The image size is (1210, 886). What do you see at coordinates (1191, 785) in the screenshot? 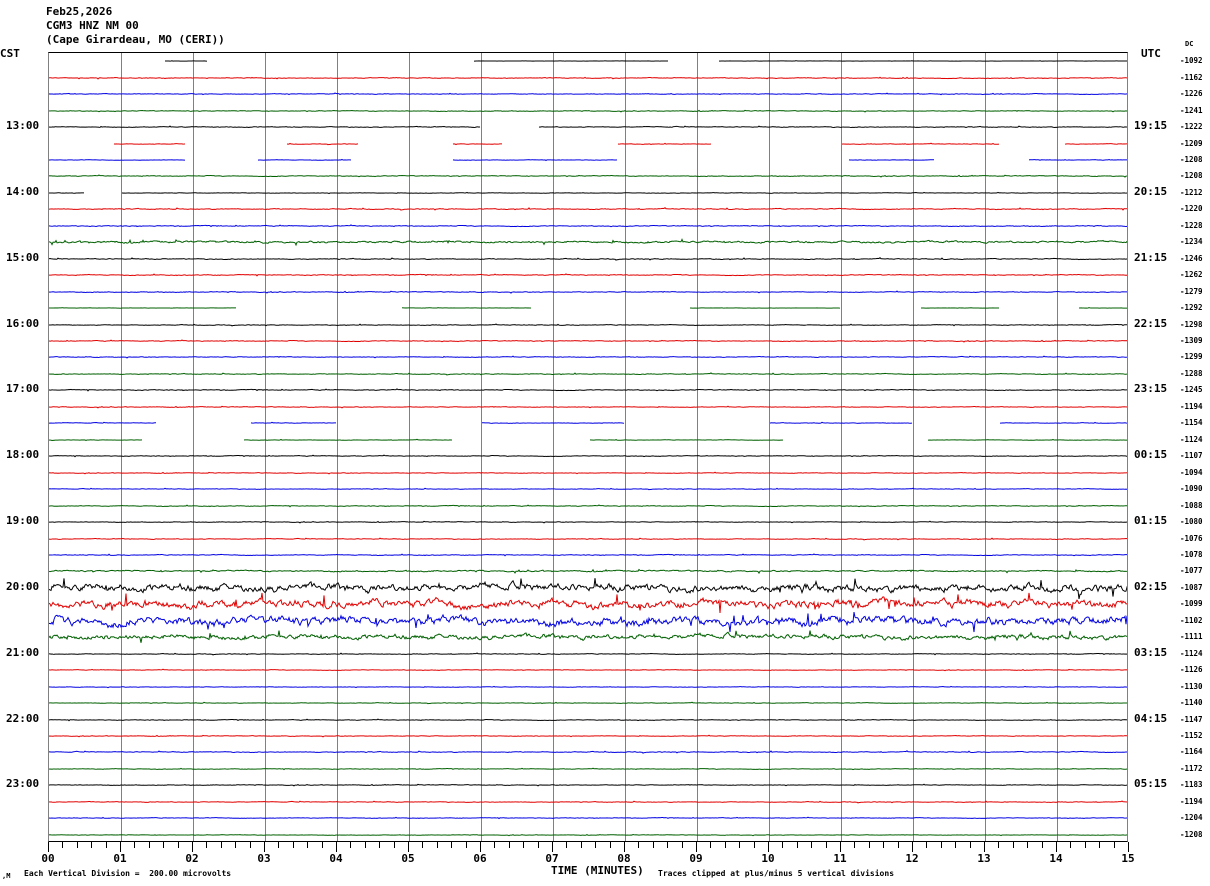
I see `dc-offset-value: -1183` at bounding box center [1191, 785].